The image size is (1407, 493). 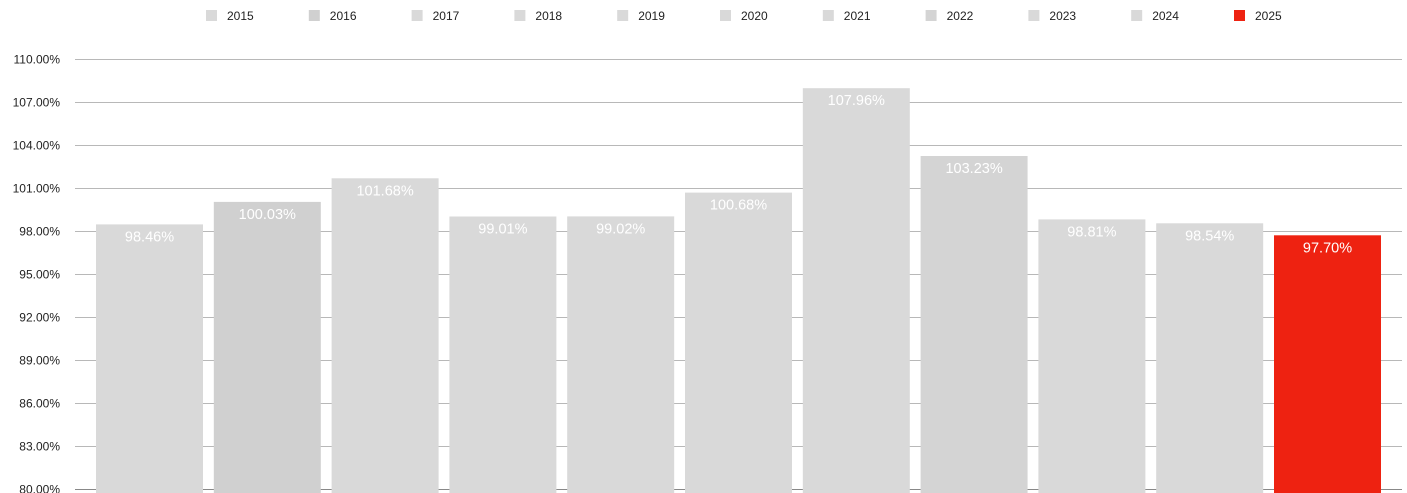 I want to click on legend-item-2016: 2016, so click(x=332, y=16).